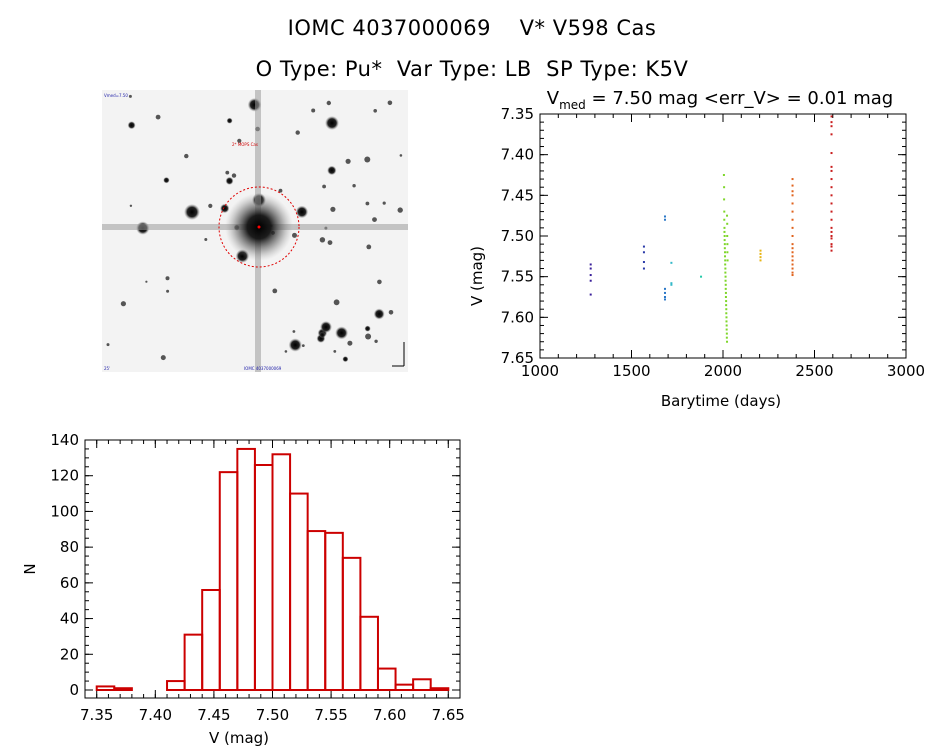 Image resolution: width=944 pixels, height=747 pixels. Describe the element at coordinates (389, 715) in the screenshot. I see `x-tick-label: 7.60` at that location.